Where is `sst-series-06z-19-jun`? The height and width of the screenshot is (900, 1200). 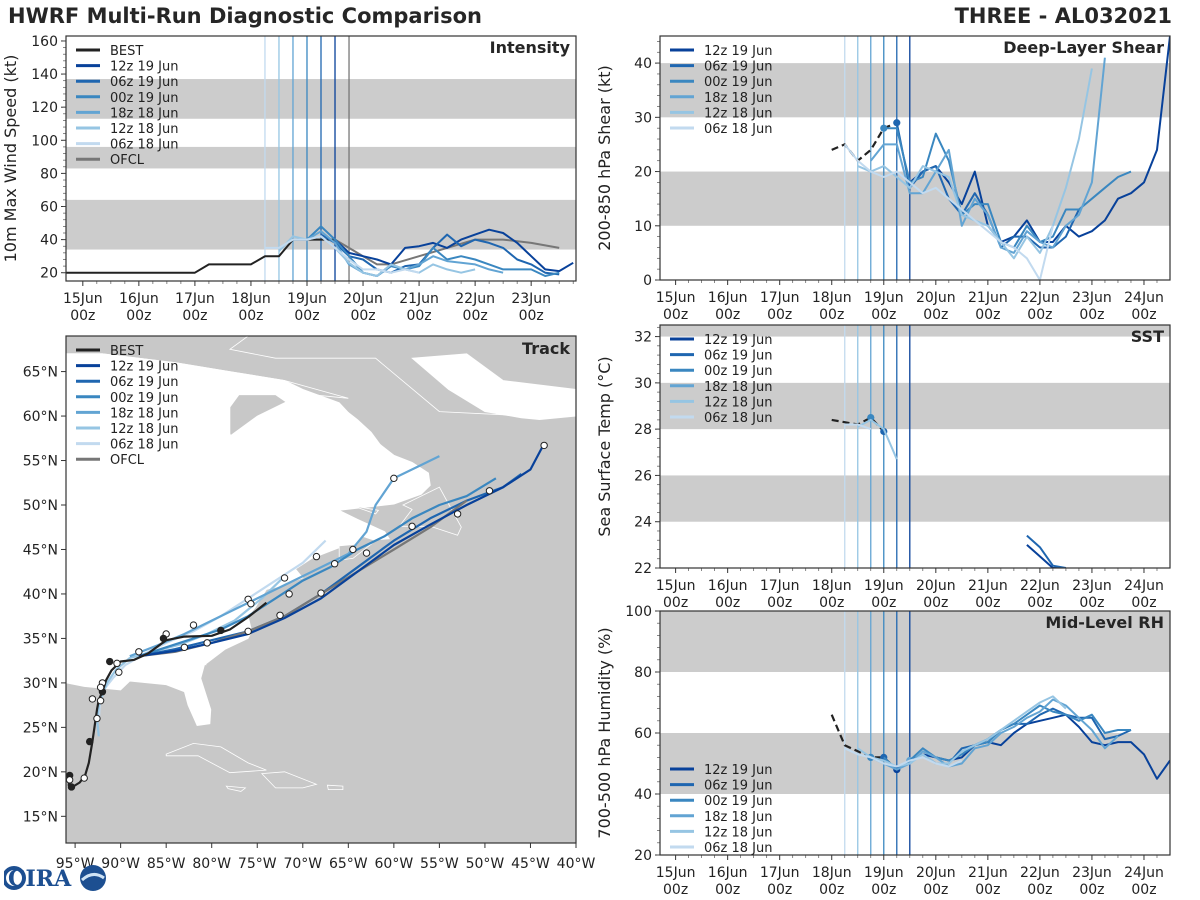 sst-series-06z-19-jun is located at coordinates (1046, 551).